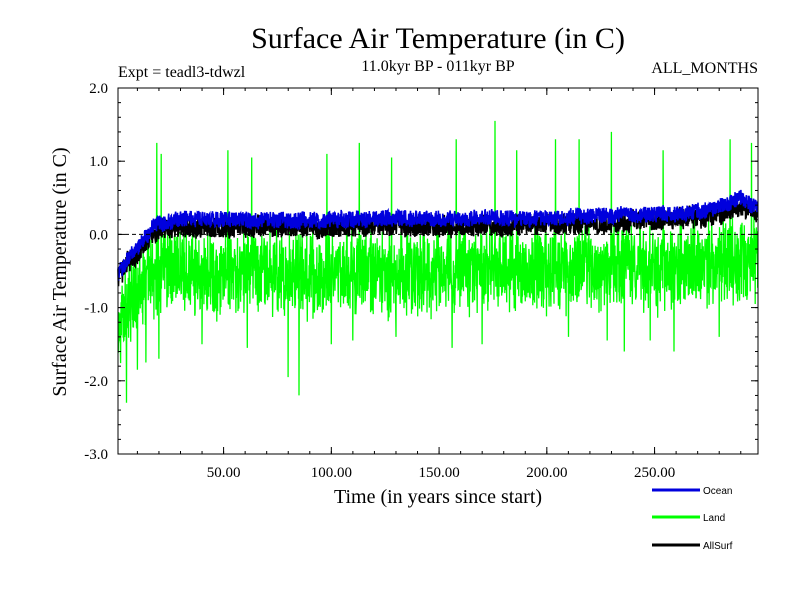 This screenshot has width=800, height=600. What do you see at coordinates (224, 473) in the screenshot?
I see `x-tick-label: 50.00` at bounding box center [224, 473].